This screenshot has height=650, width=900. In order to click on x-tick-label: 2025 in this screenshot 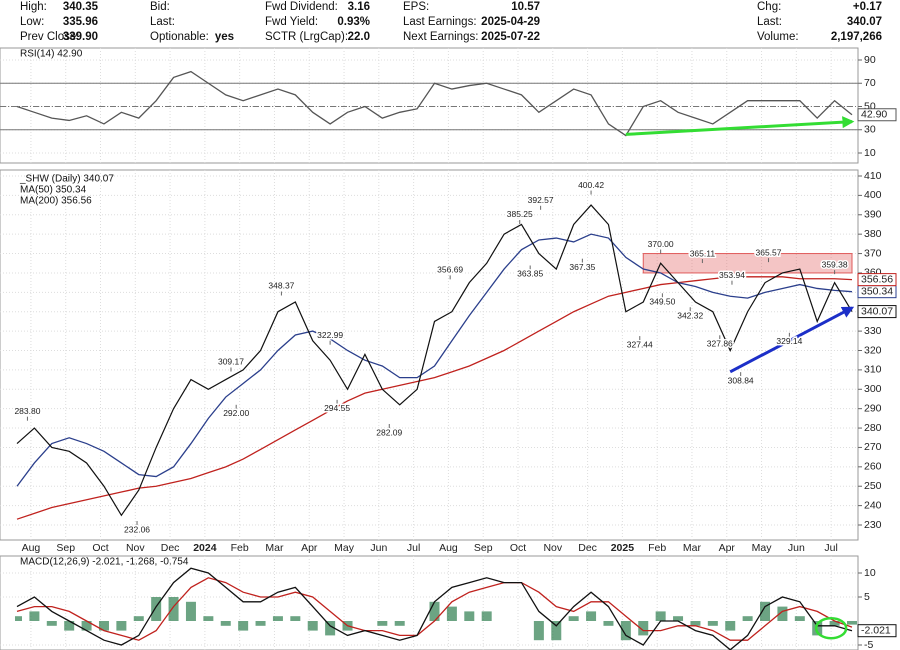, I will do `click(623, 548)`.